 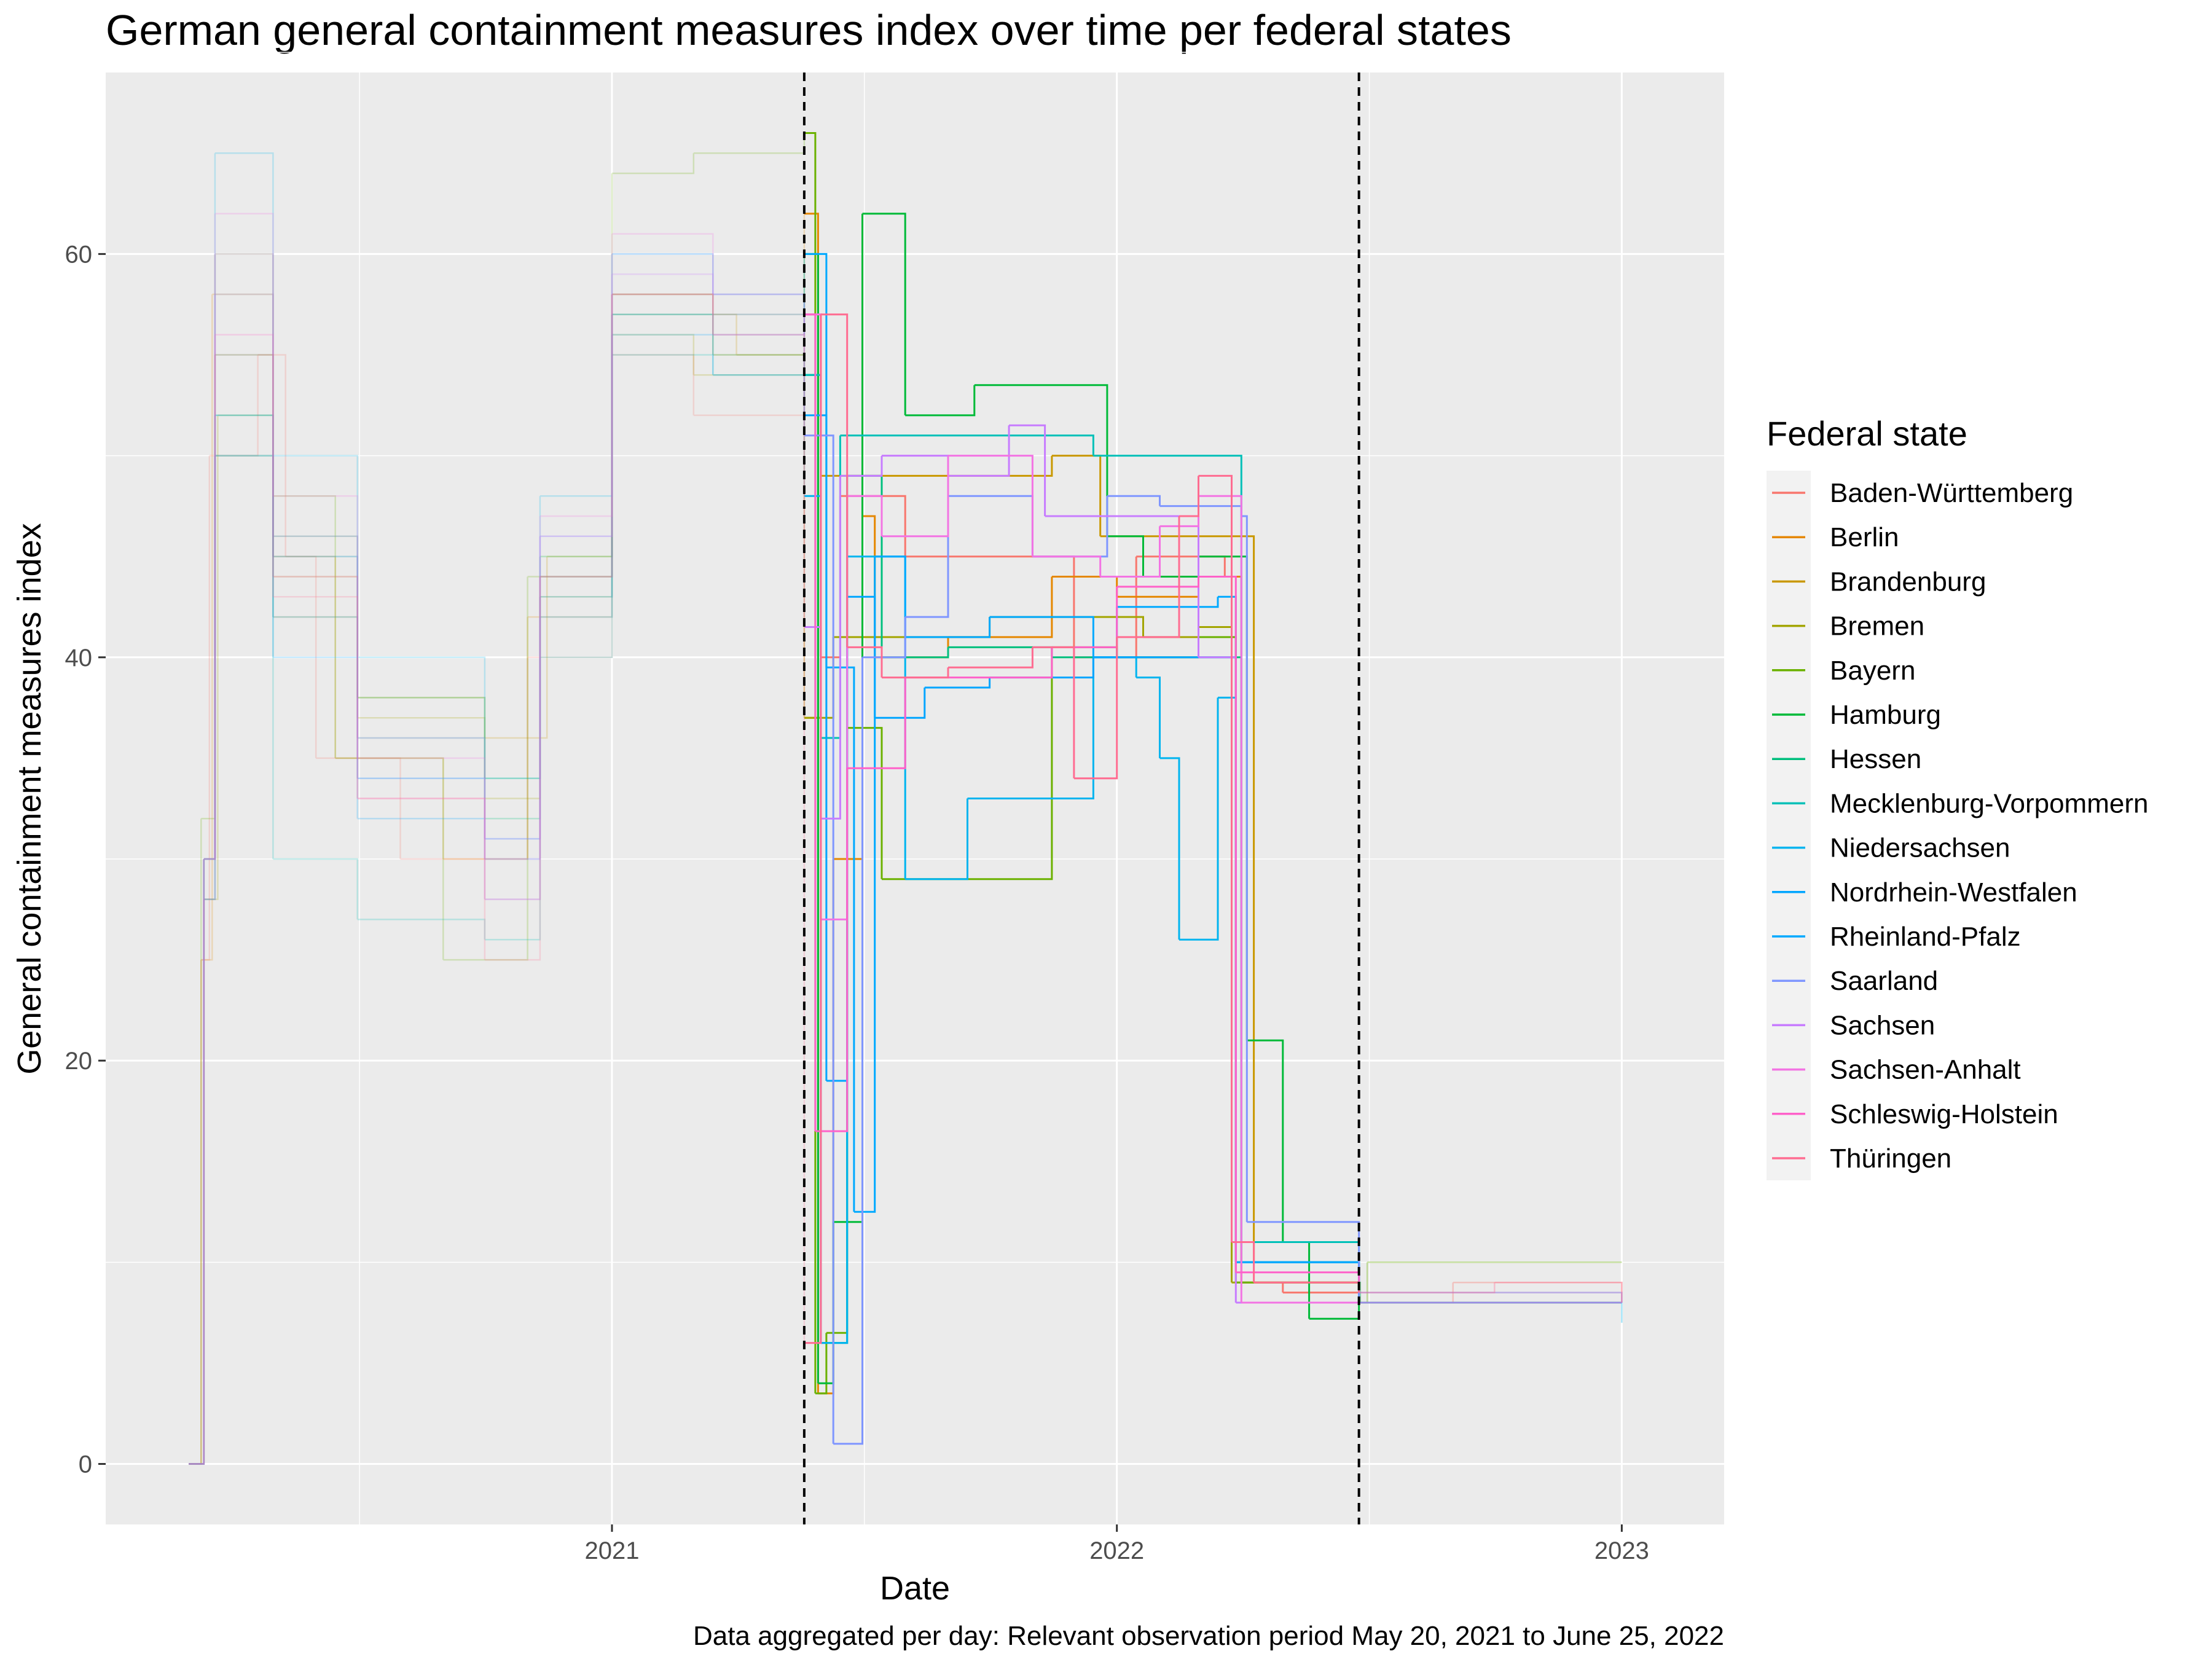 I want to click on legend-label: Hamburg, so click(x=1885, y=715).